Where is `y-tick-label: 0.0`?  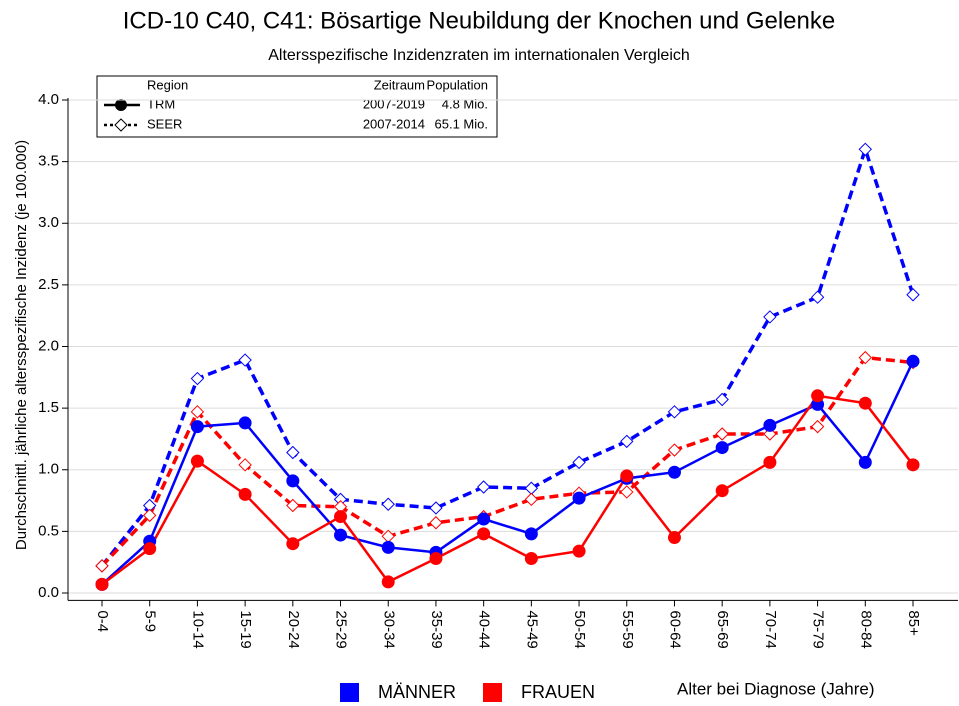 y-tick-label: 0.0 is located at coordinates (48, 592).